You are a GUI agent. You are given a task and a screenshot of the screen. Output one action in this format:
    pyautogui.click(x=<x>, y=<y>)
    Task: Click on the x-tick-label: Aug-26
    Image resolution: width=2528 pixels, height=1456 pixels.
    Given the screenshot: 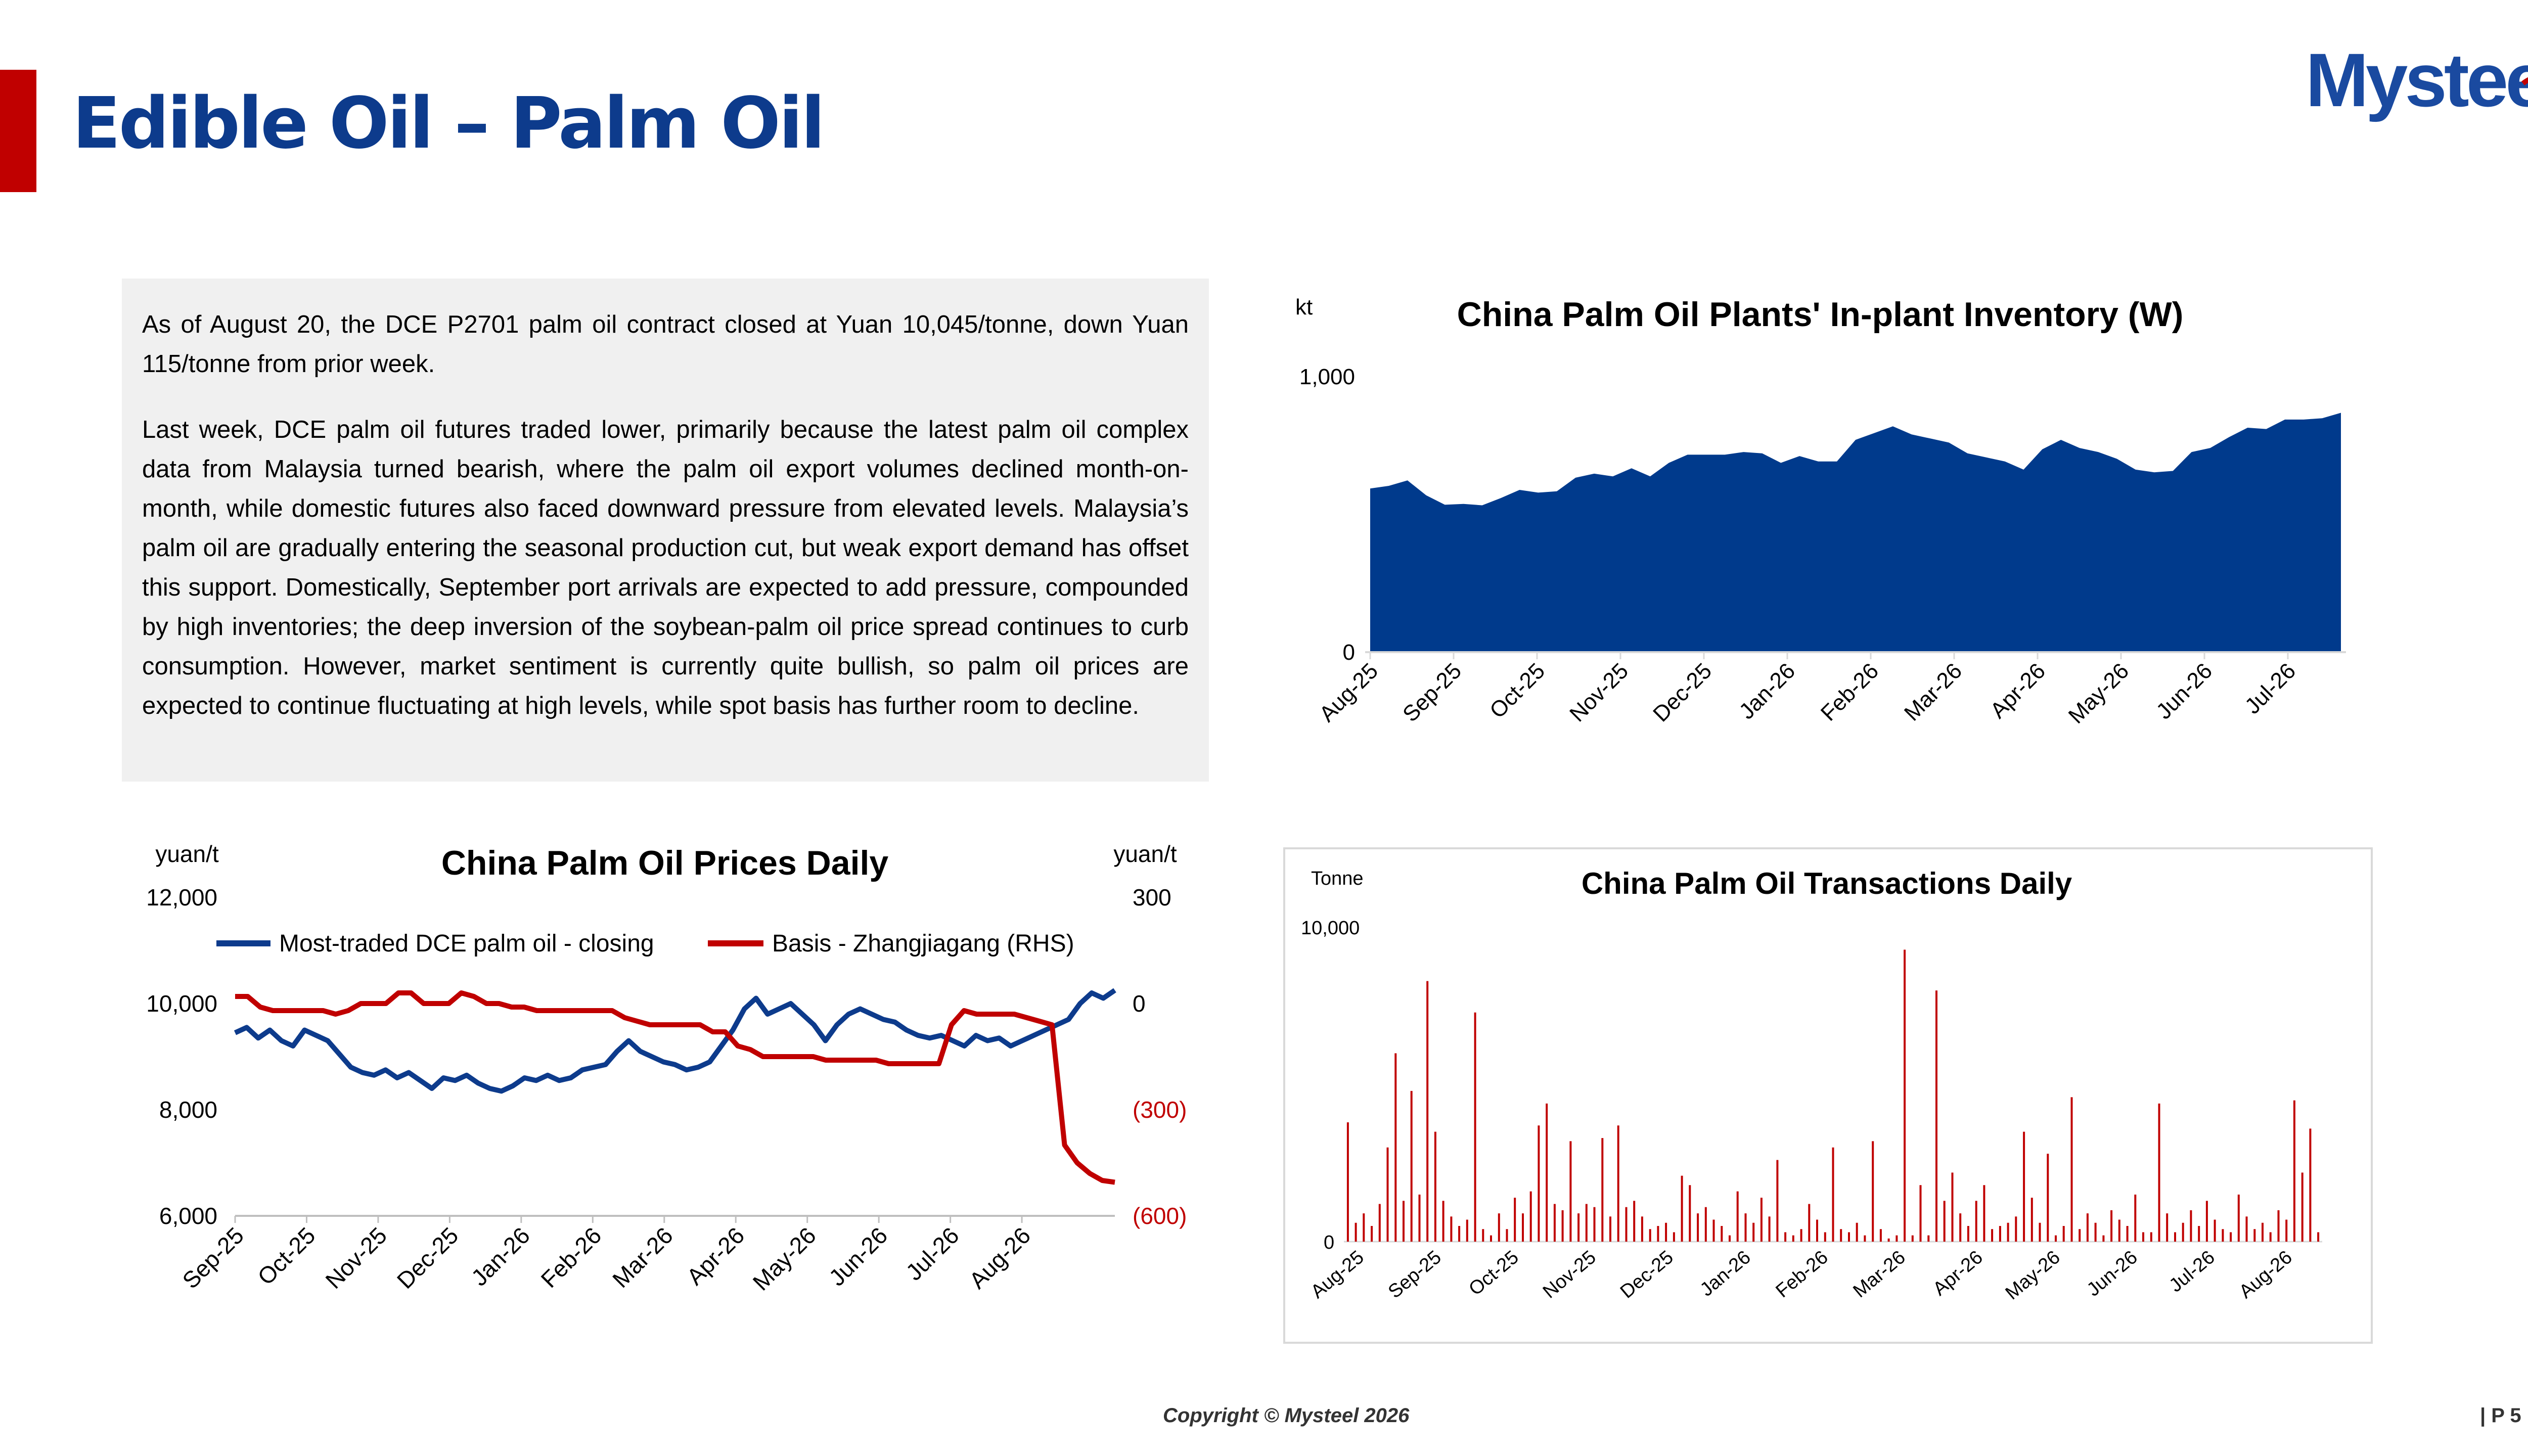 What is the action you would take?
    pyautogui.click(x=2266, y=1275)
    